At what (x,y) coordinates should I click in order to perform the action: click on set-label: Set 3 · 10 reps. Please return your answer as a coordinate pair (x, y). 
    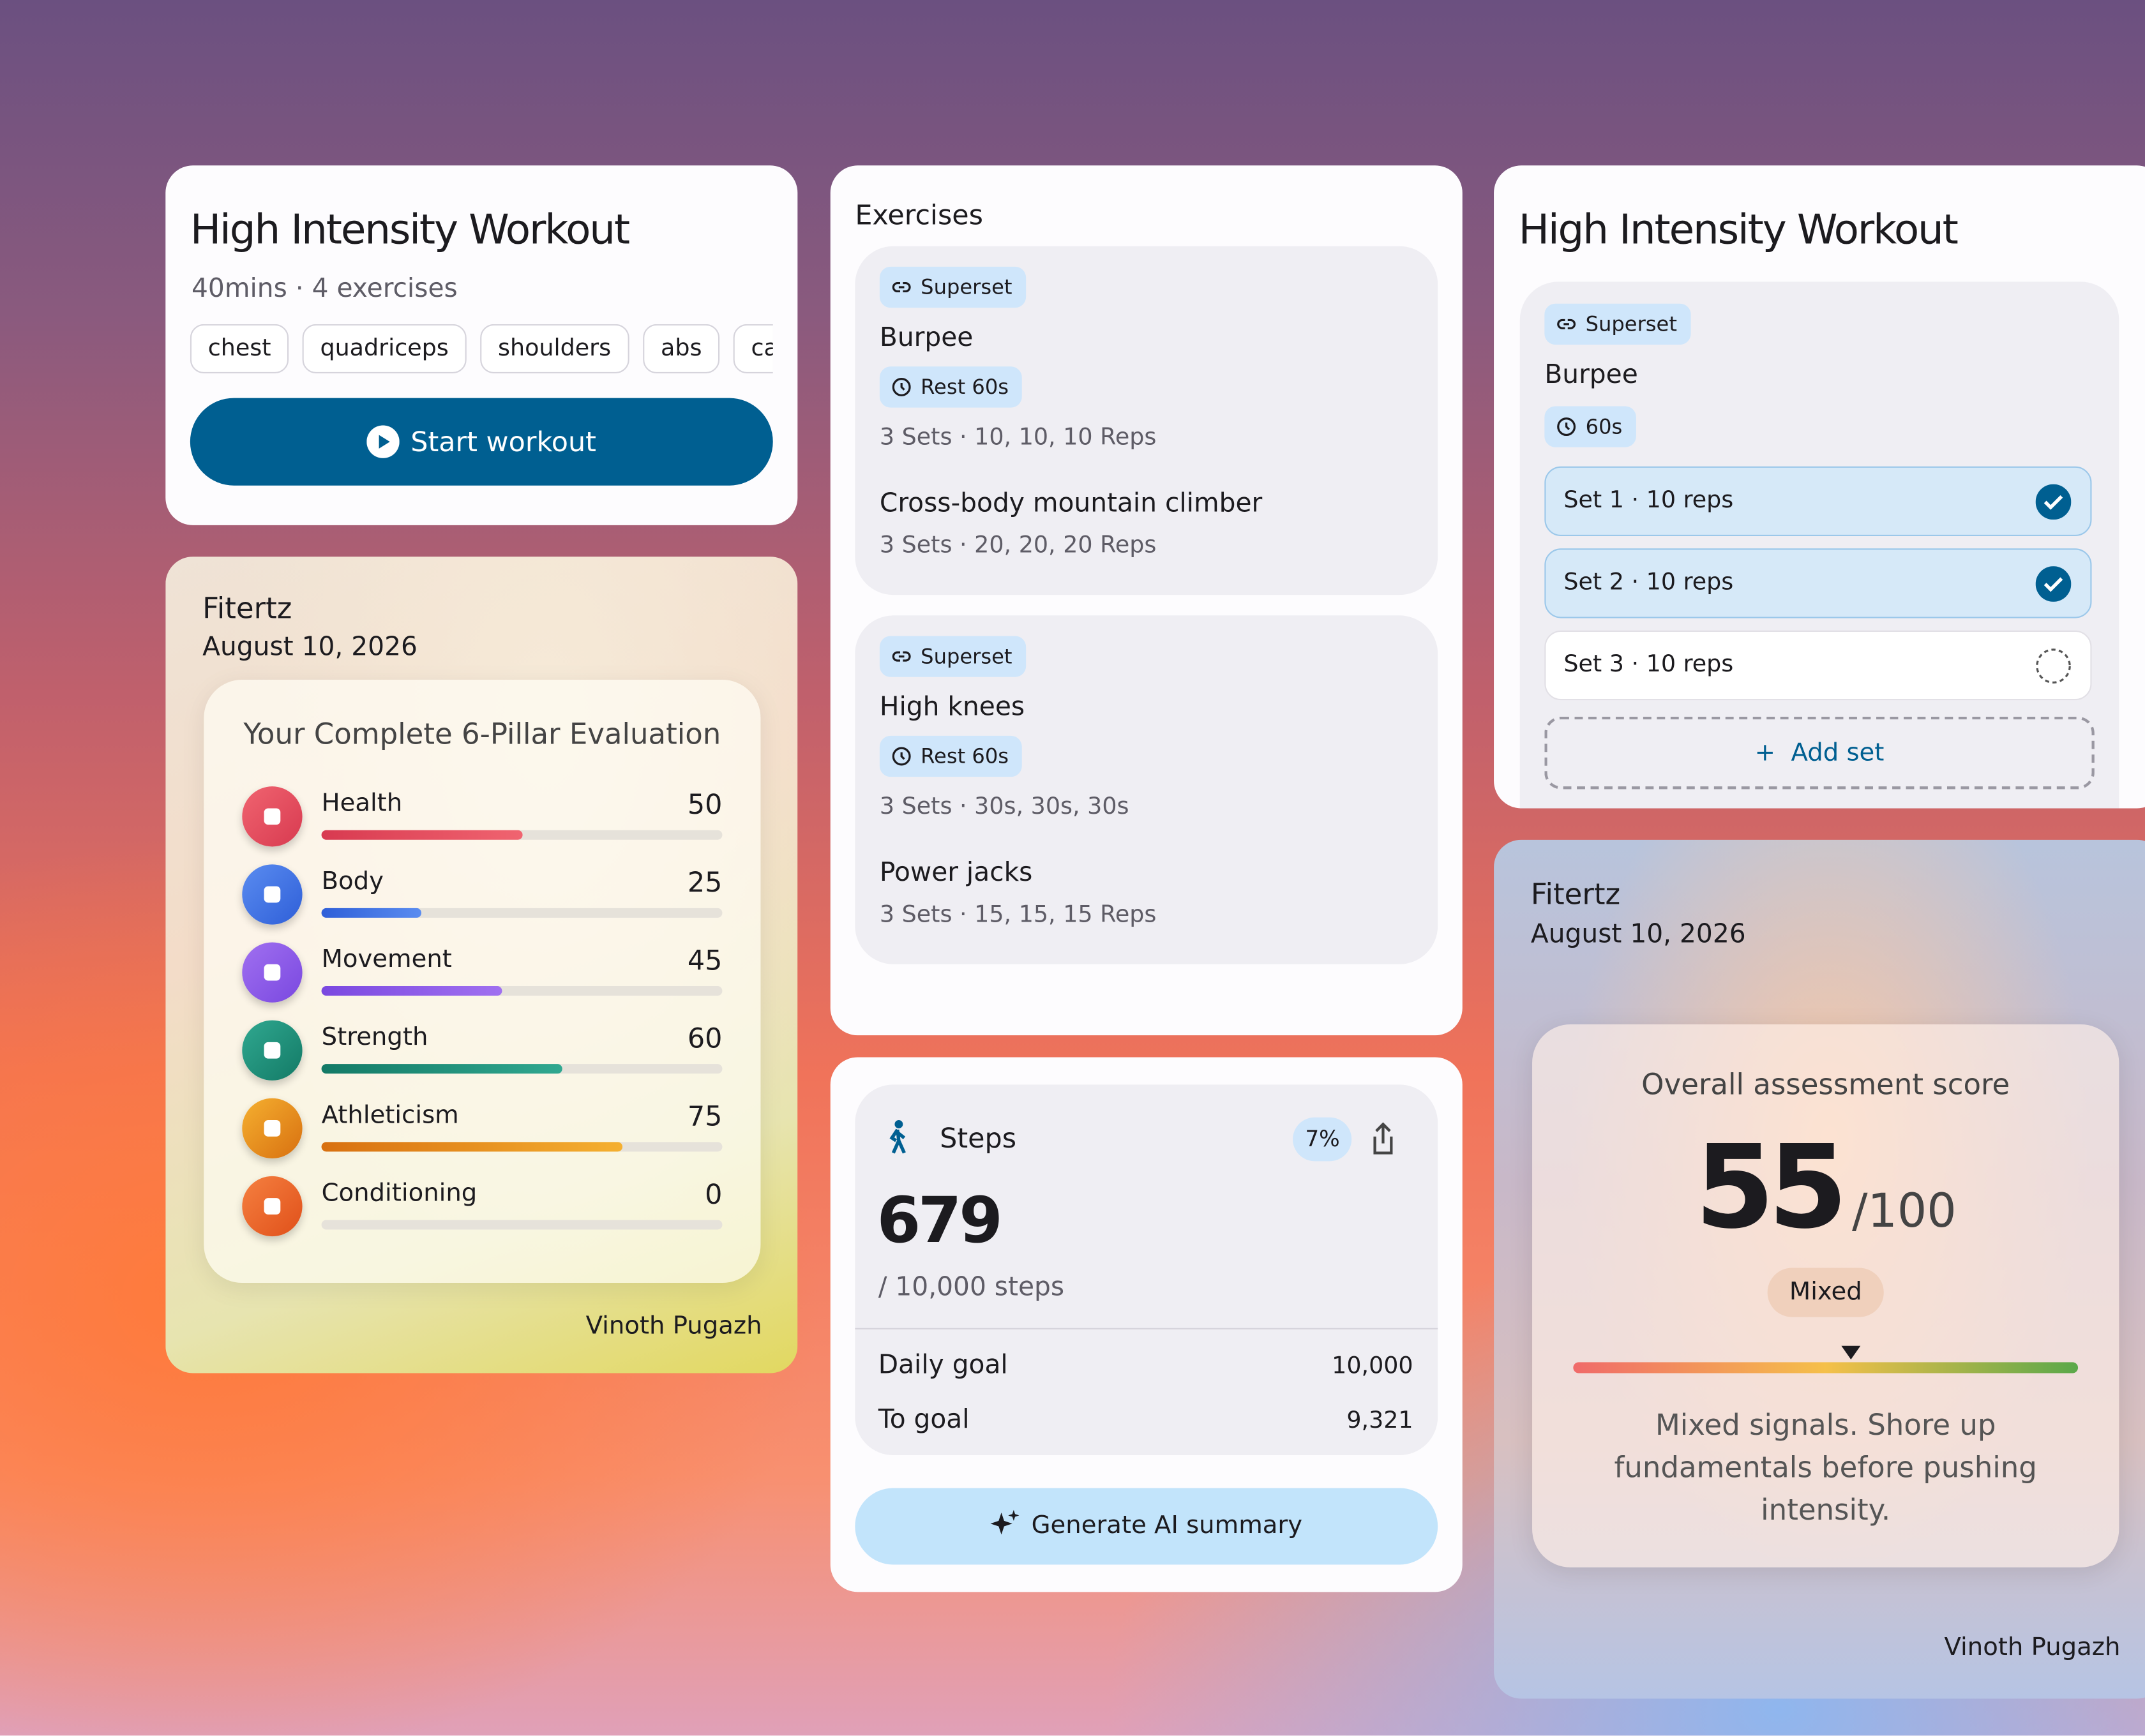
    Looking at the image, I should click on (1648, 664).